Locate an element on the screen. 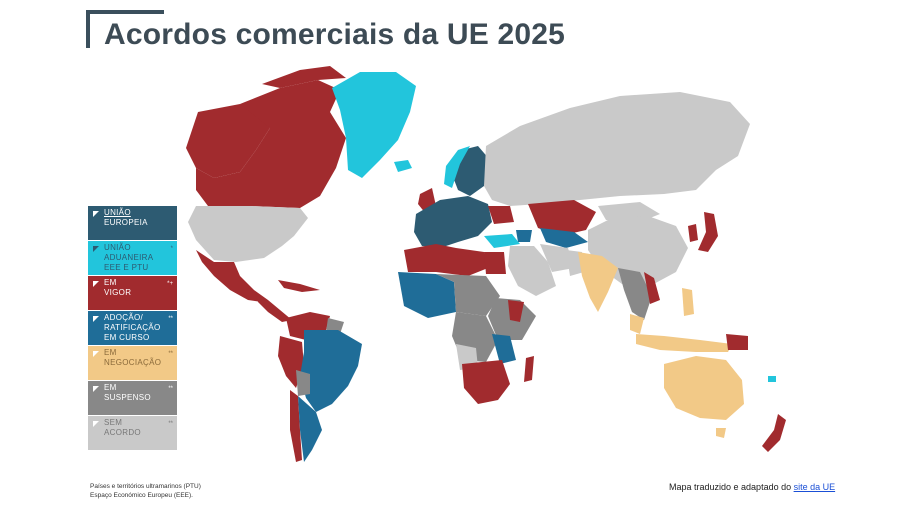 The height and width of the screenshot is (513, 912). region-brazil-mercosur is located at coordinates (331, 371).